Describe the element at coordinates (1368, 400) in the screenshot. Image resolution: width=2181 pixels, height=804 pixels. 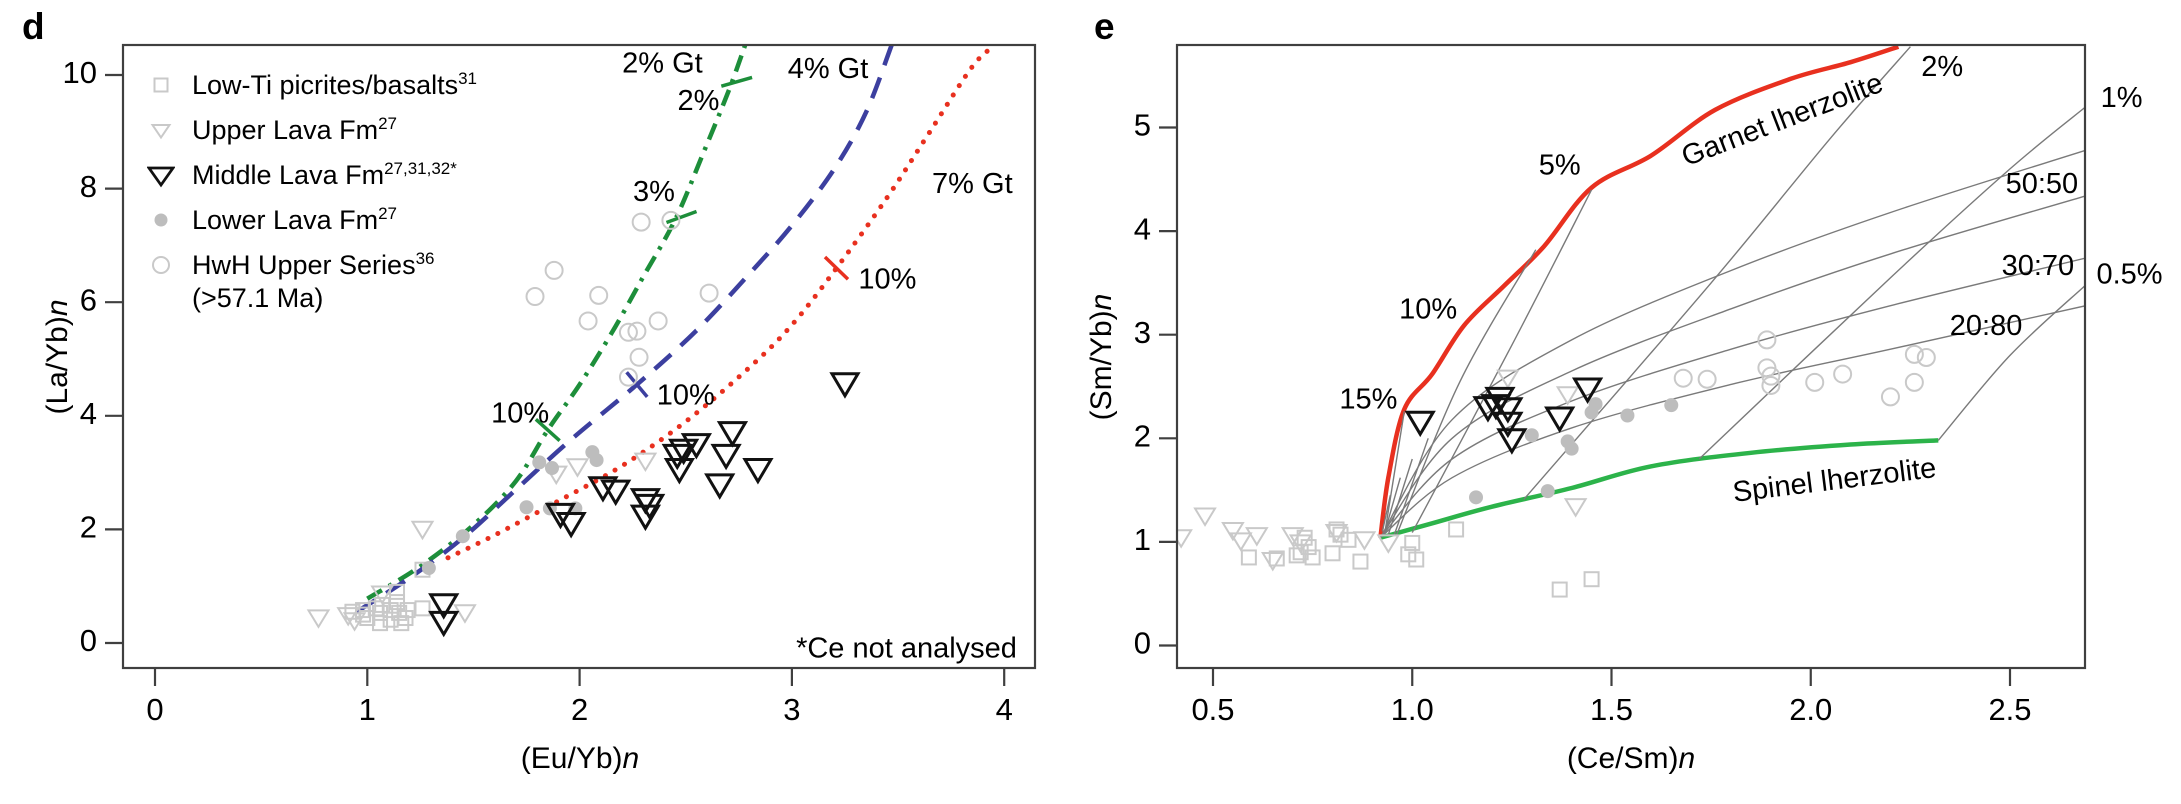
I see `annotation-label: 15%` at that location.